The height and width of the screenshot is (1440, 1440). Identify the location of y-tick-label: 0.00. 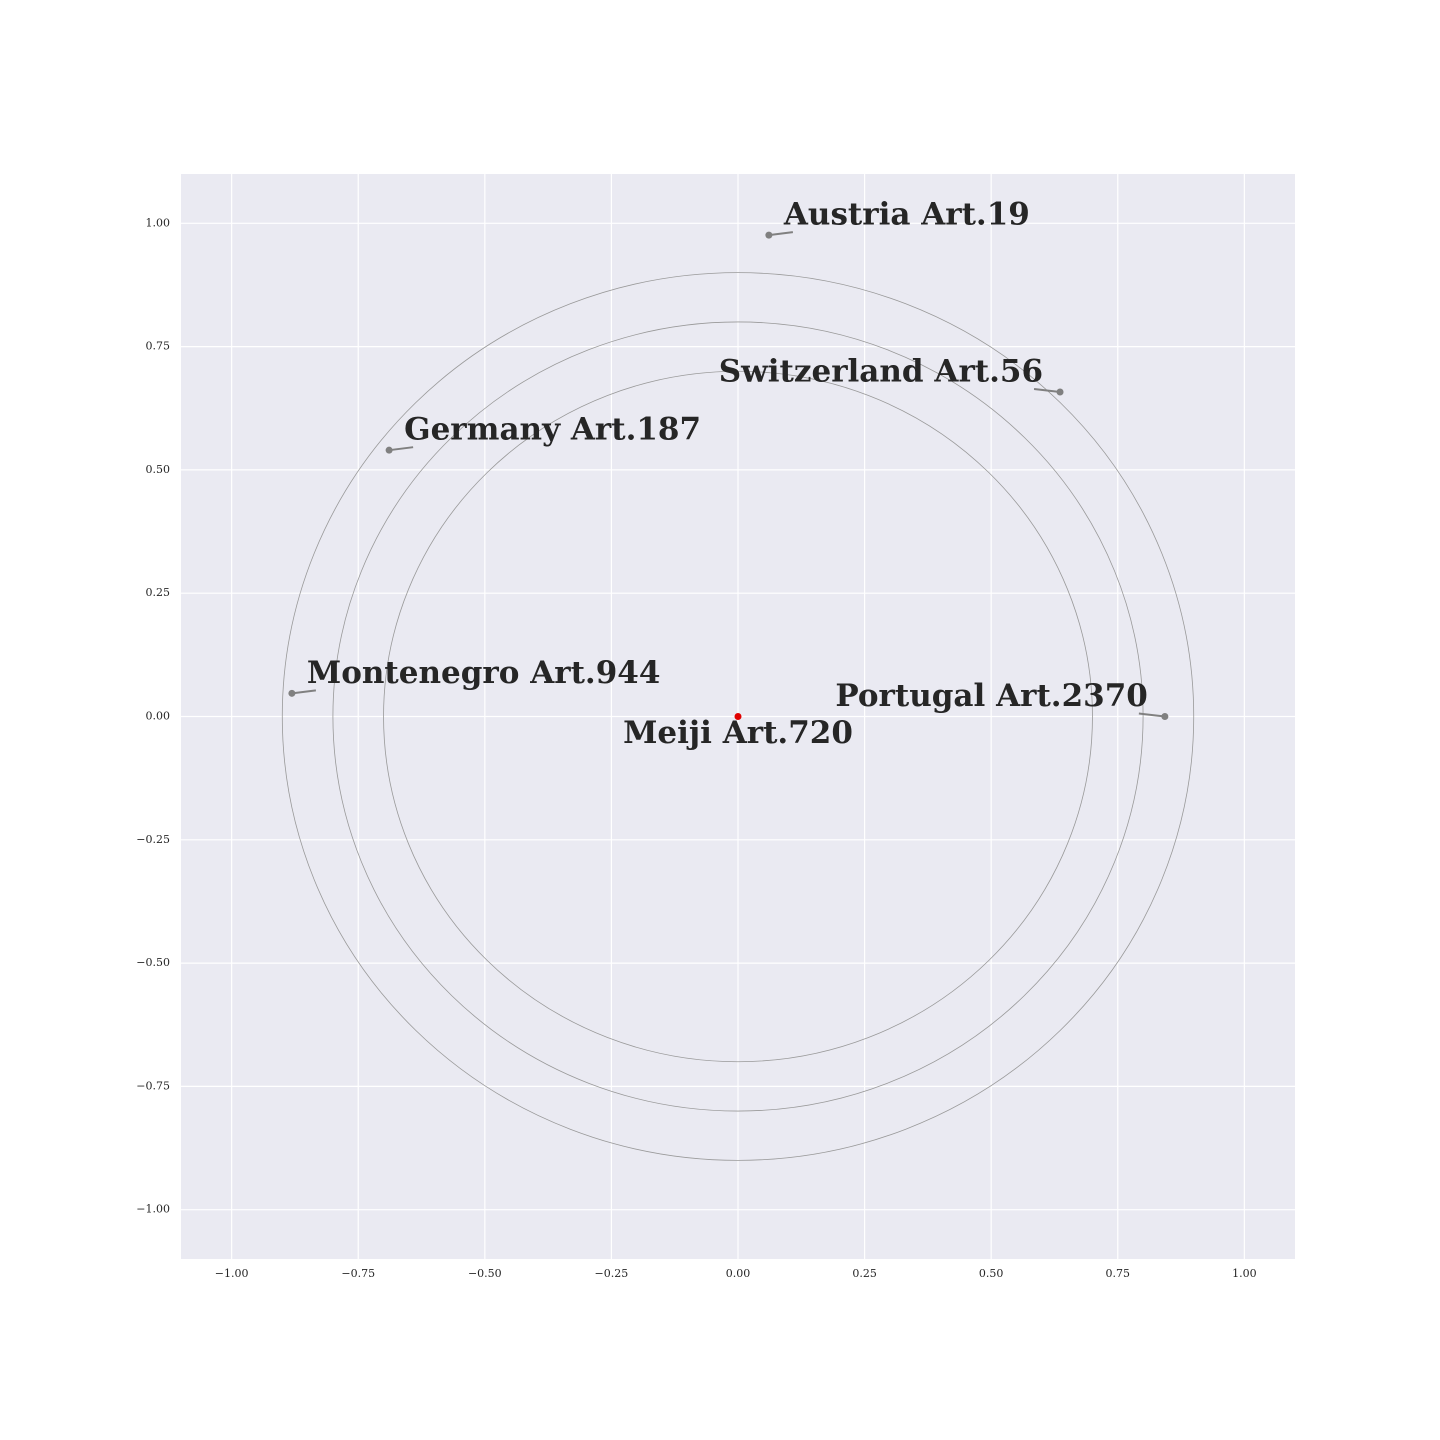
(158, 716).